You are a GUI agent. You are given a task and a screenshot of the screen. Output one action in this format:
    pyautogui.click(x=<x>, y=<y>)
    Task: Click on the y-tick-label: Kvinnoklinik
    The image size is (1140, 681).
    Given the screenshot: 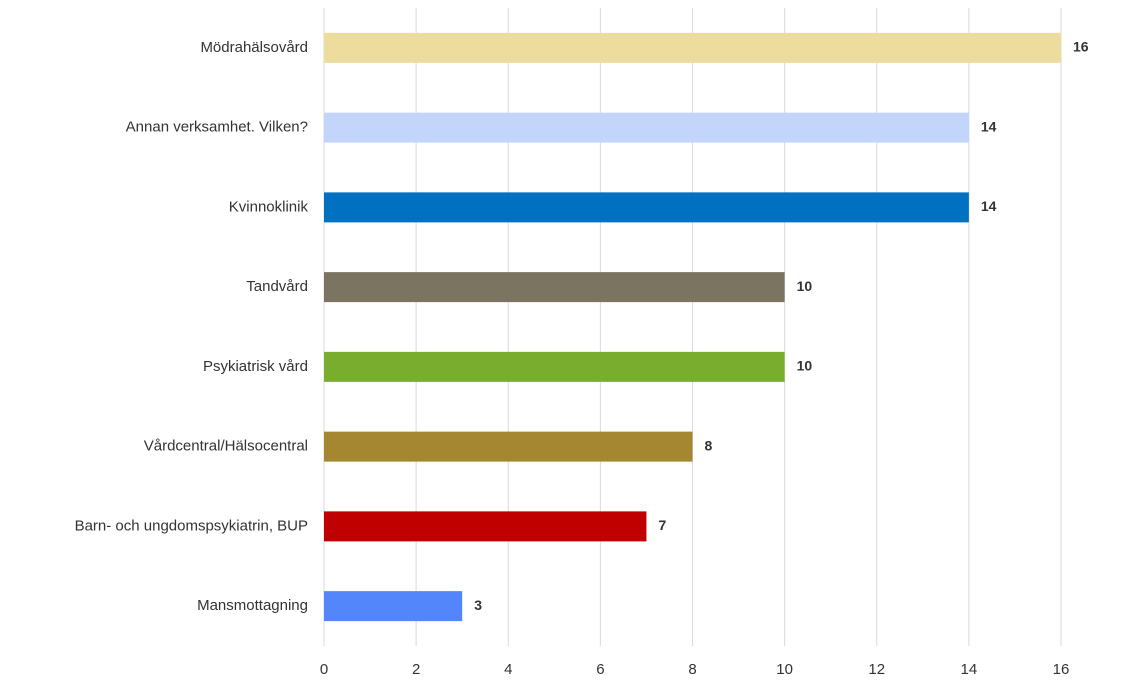 What is the action you would take?
    pyautogui.click(x=269, y=206)
    